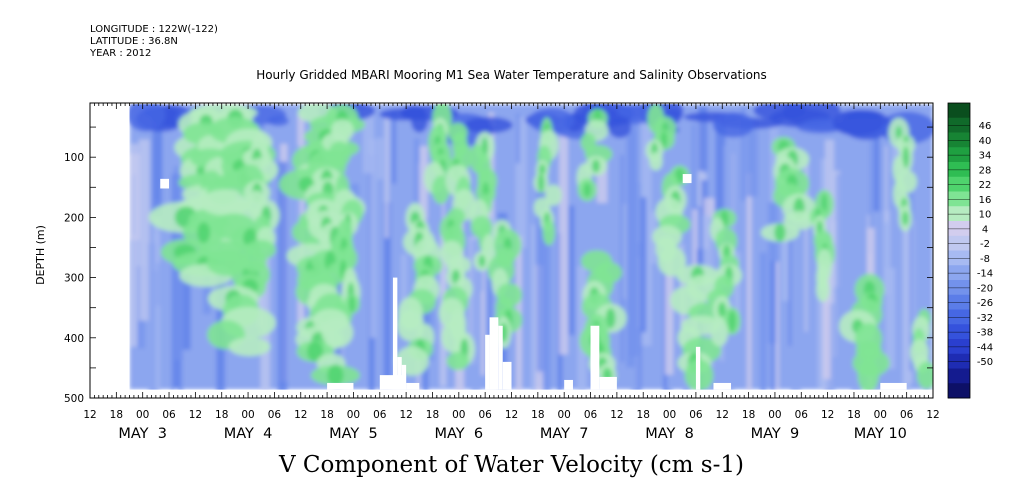  Describe the element at coordinates (40, 255) in the screenshot. I see `y-axis-label: DEPTH (m)` at that location.